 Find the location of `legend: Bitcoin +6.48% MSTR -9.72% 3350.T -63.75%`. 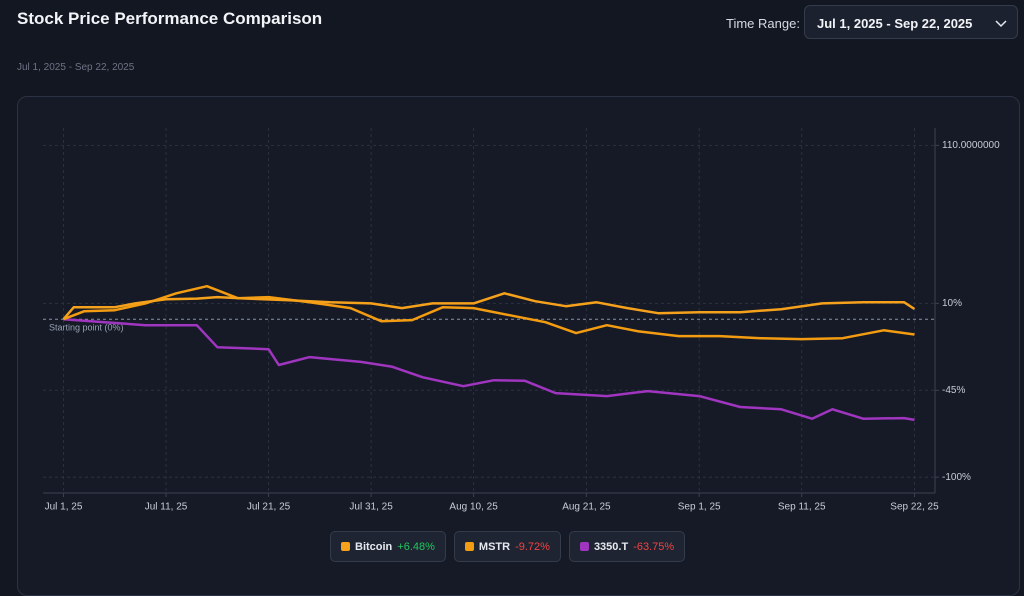

legend: Bitcoin +6.48% MSTR -9.72% 3350.T -63.75% is located at coordinates (508, 546).